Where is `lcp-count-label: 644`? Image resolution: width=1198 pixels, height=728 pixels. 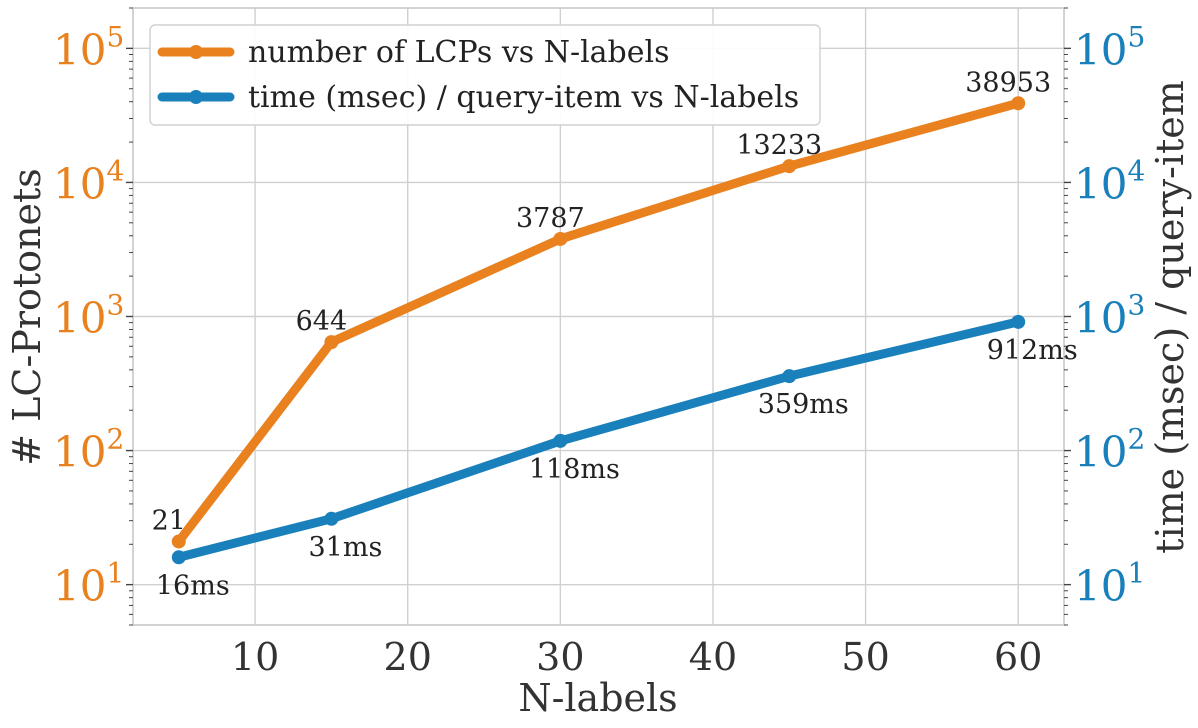 lcp-count-label: 644 is located at coordinates (322, 321).